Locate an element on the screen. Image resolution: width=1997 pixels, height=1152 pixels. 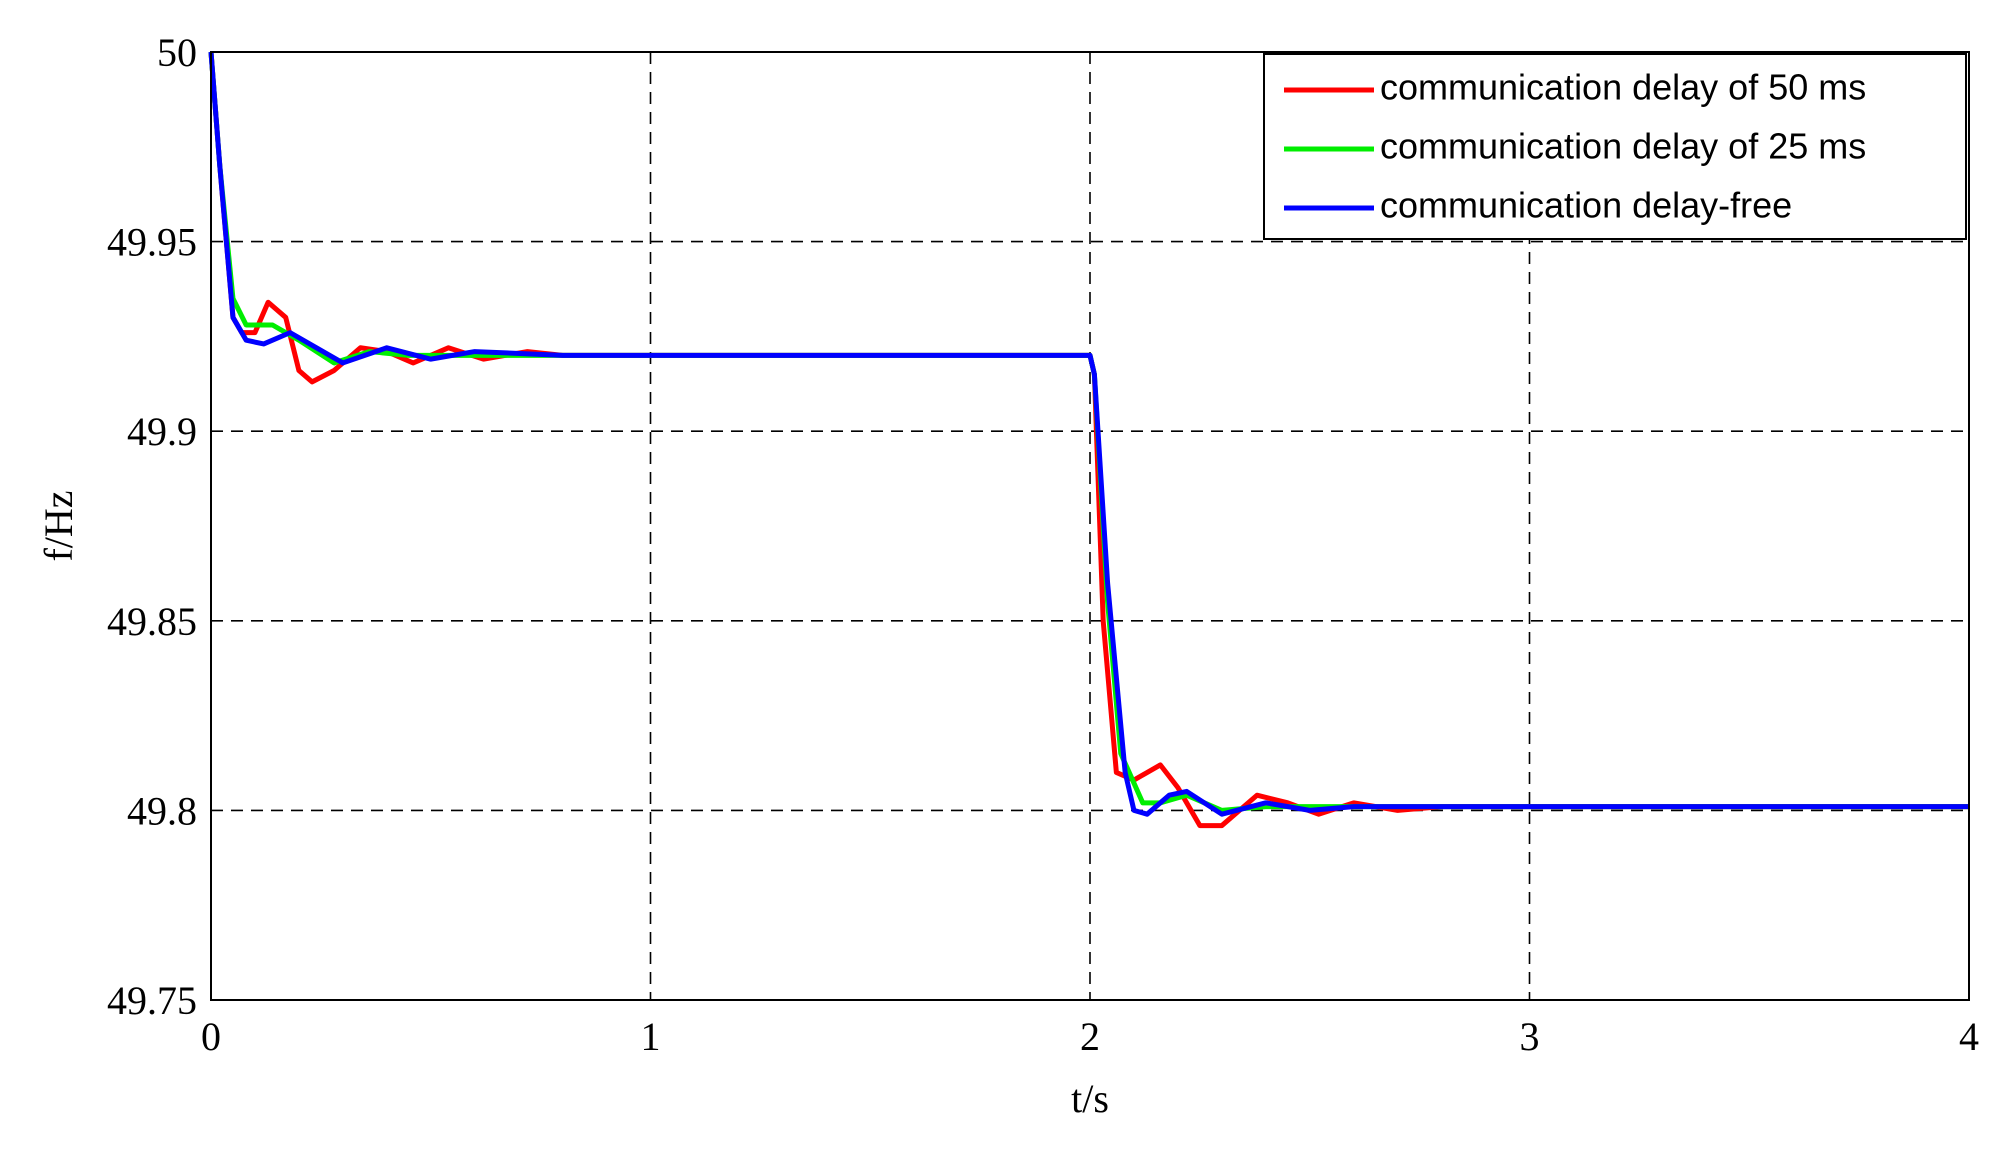
legend-box is located at coordinates (1615, 146).